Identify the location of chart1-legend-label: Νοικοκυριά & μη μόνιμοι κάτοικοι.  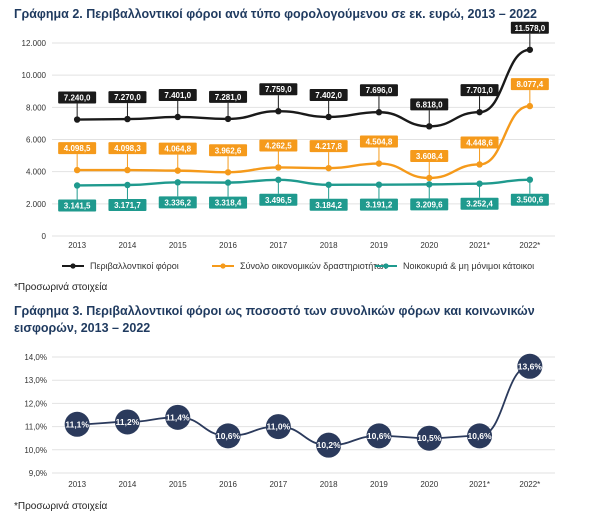
(468, 266).